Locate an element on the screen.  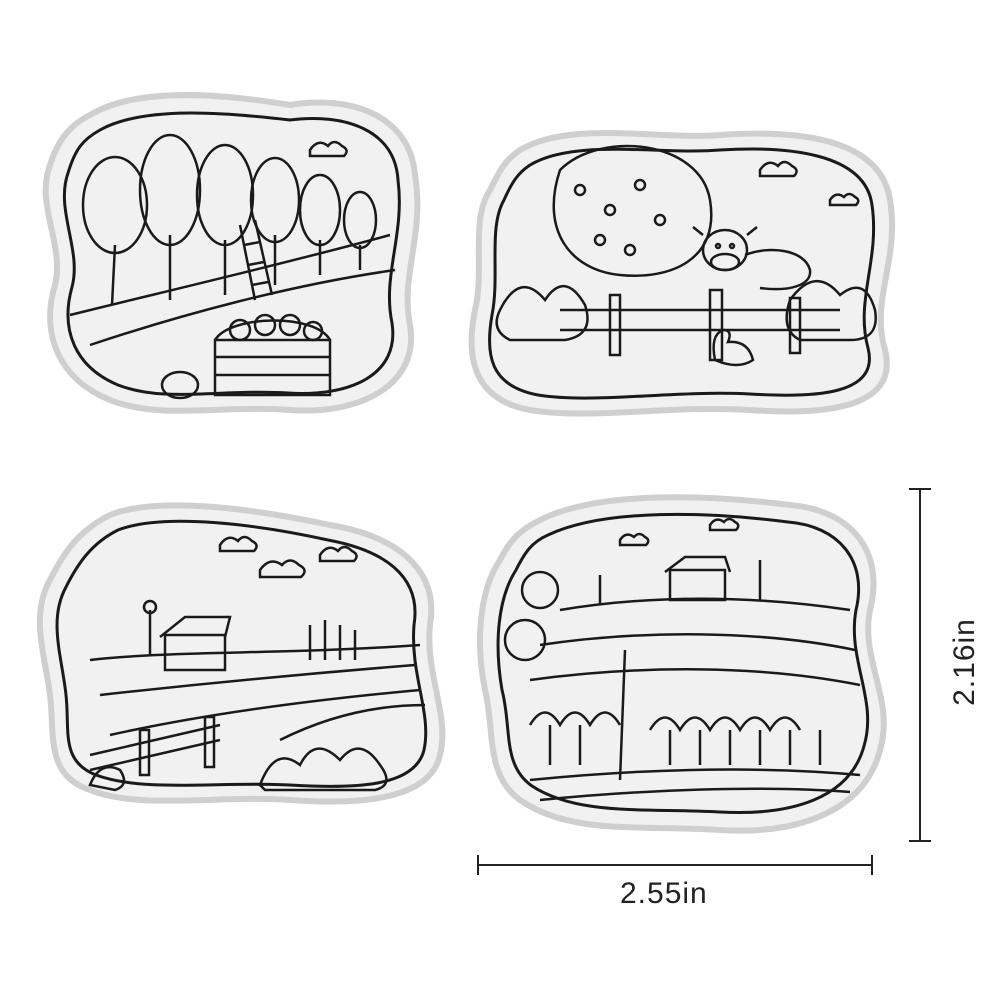
farmhouse-fields-stamp is located at coordinates (240, 650).